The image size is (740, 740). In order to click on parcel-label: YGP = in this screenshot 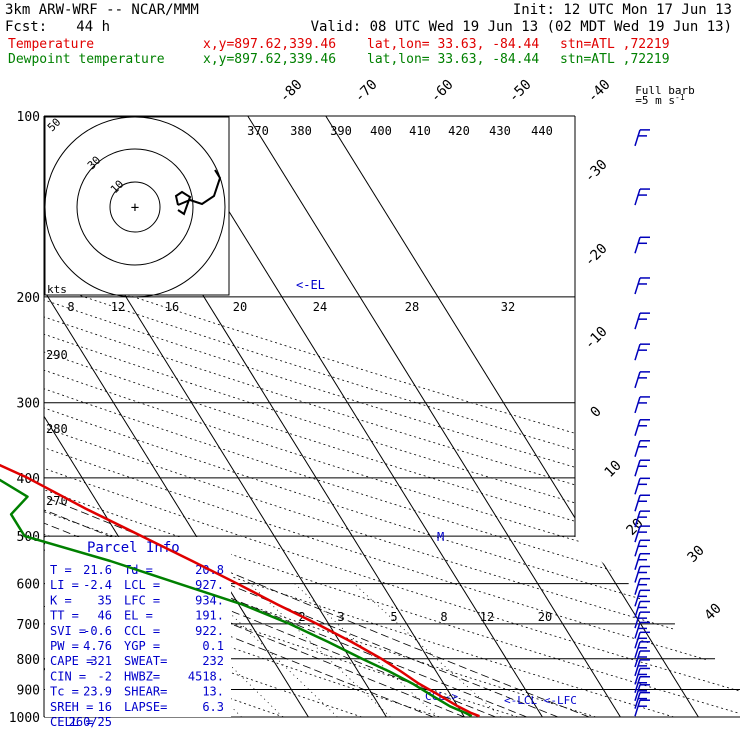, I will do `click(142, 646)`.